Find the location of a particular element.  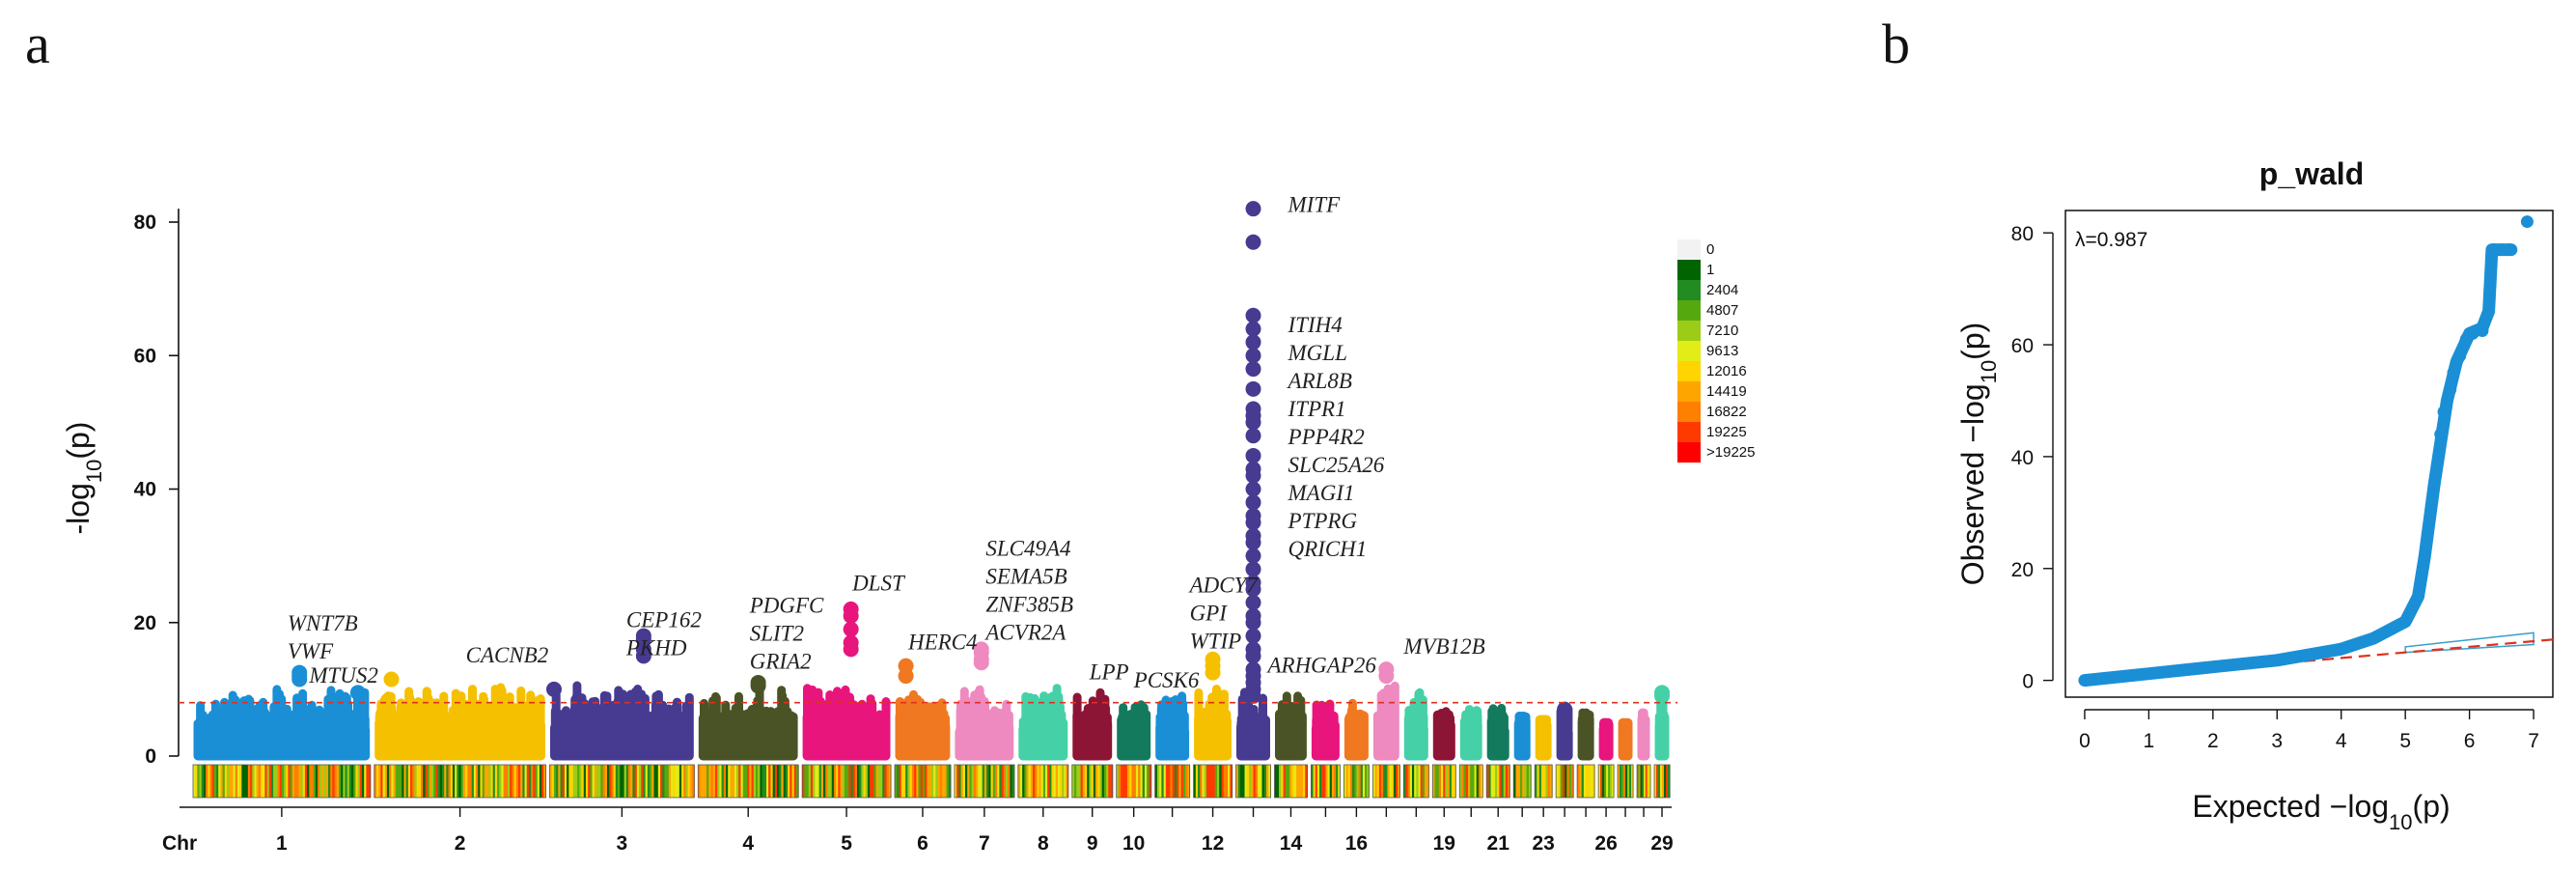

qq-point is located at coordinates (2482, 331).